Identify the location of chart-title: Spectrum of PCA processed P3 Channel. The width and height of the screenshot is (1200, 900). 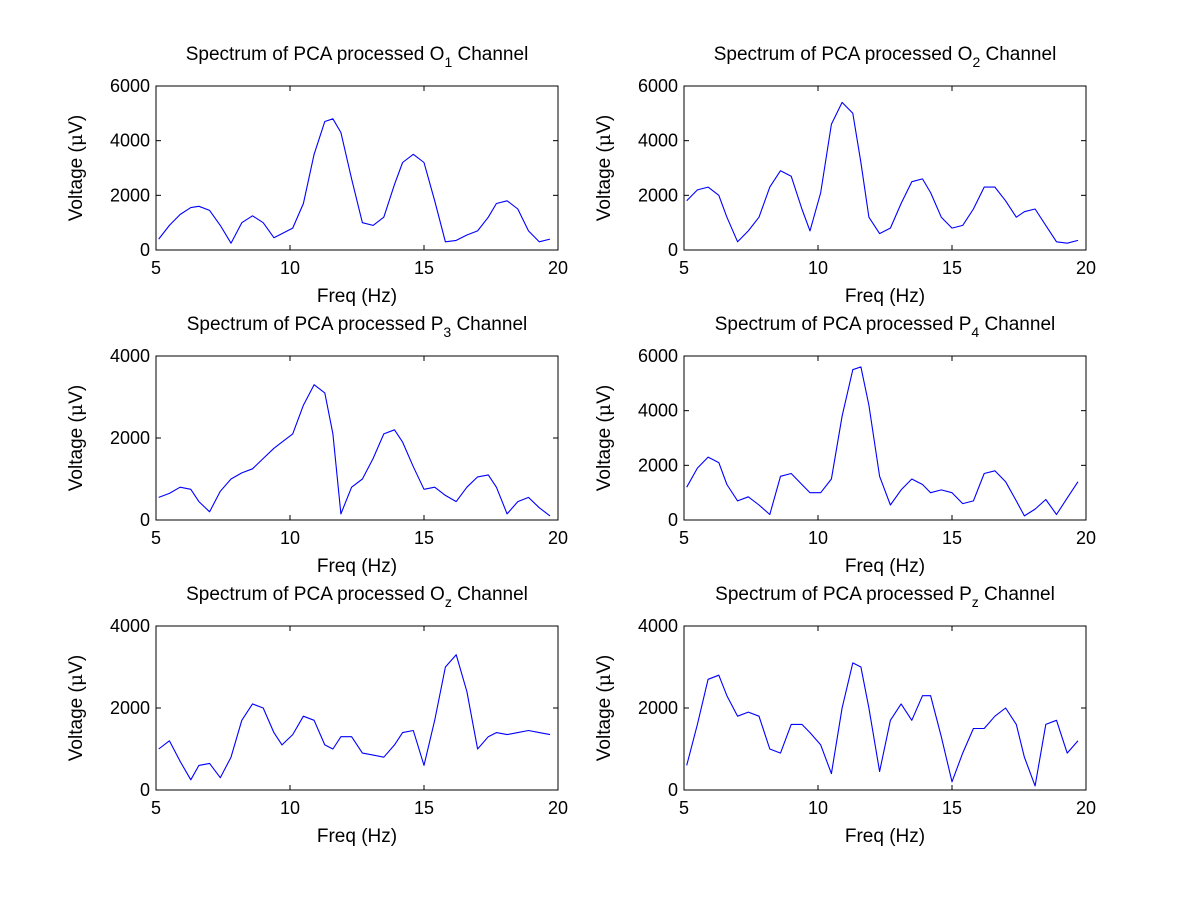
(357, 327).